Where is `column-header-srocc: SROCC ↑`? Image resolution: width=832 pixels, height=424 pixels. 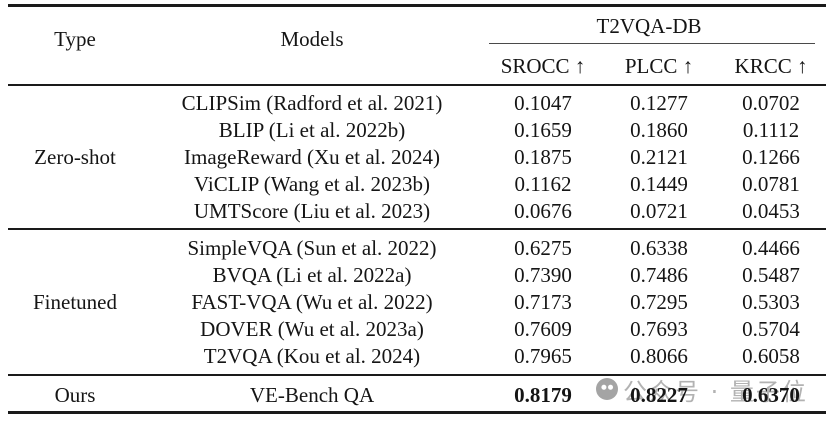 column-header-srocc: SROCC ↑ is located at coordinates (543, 66).